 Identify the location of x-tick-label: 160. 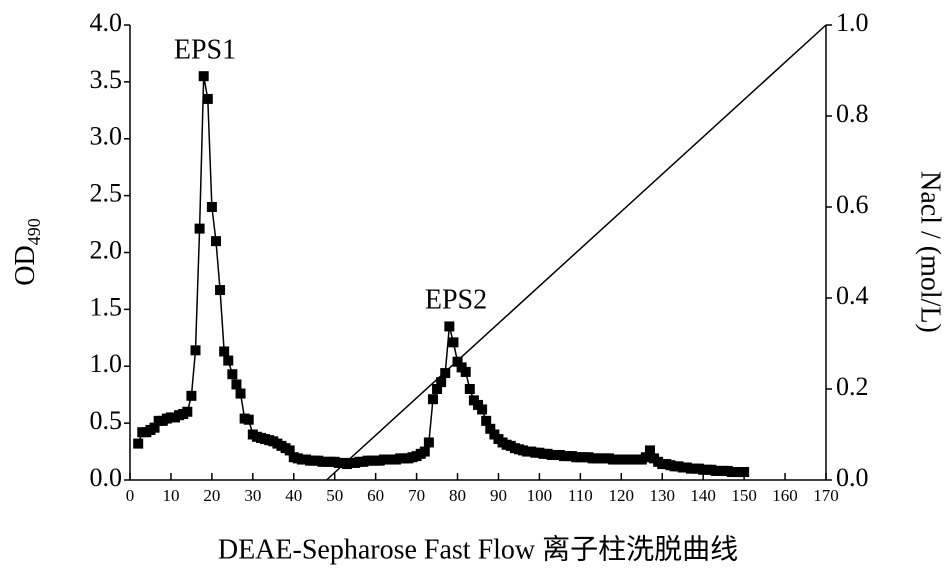
(785, 495).